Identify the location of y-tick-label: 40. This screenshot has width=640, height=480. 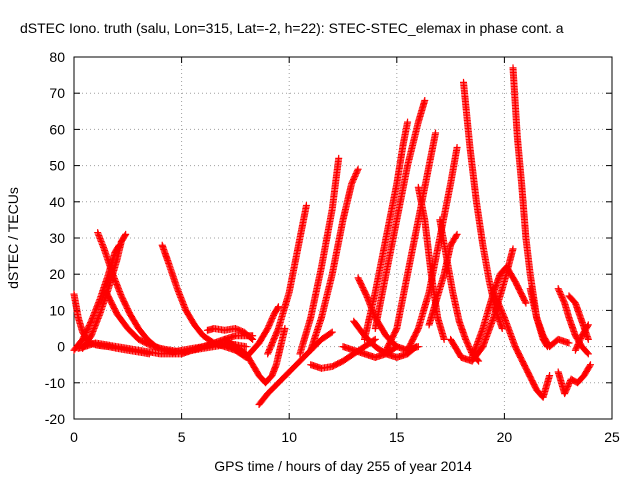
(57, 202).